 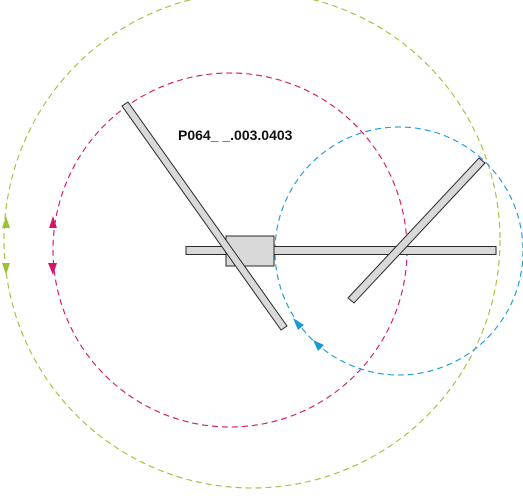 I want to click on magenta-arrow-up-icon, so click(x=53, y=222).